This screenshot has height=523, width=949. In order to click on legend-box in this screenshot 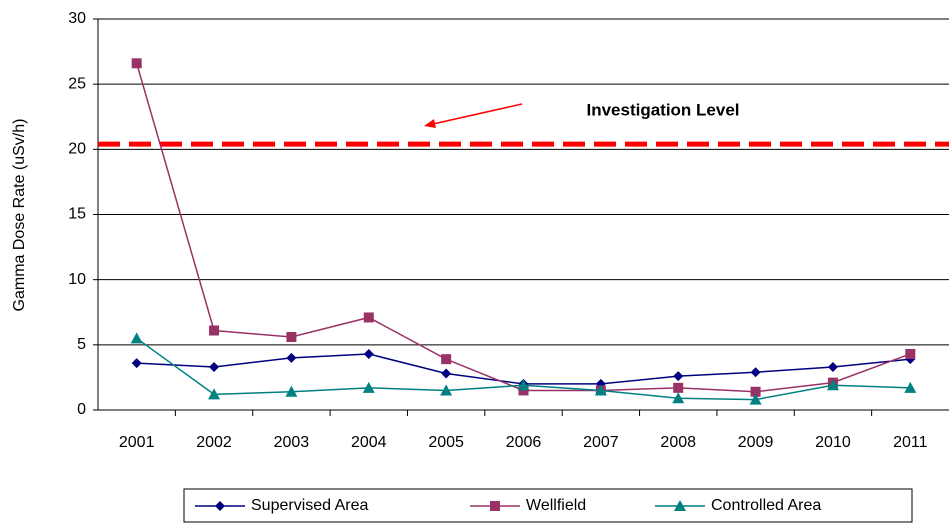, I will do `click(548, 505)`.